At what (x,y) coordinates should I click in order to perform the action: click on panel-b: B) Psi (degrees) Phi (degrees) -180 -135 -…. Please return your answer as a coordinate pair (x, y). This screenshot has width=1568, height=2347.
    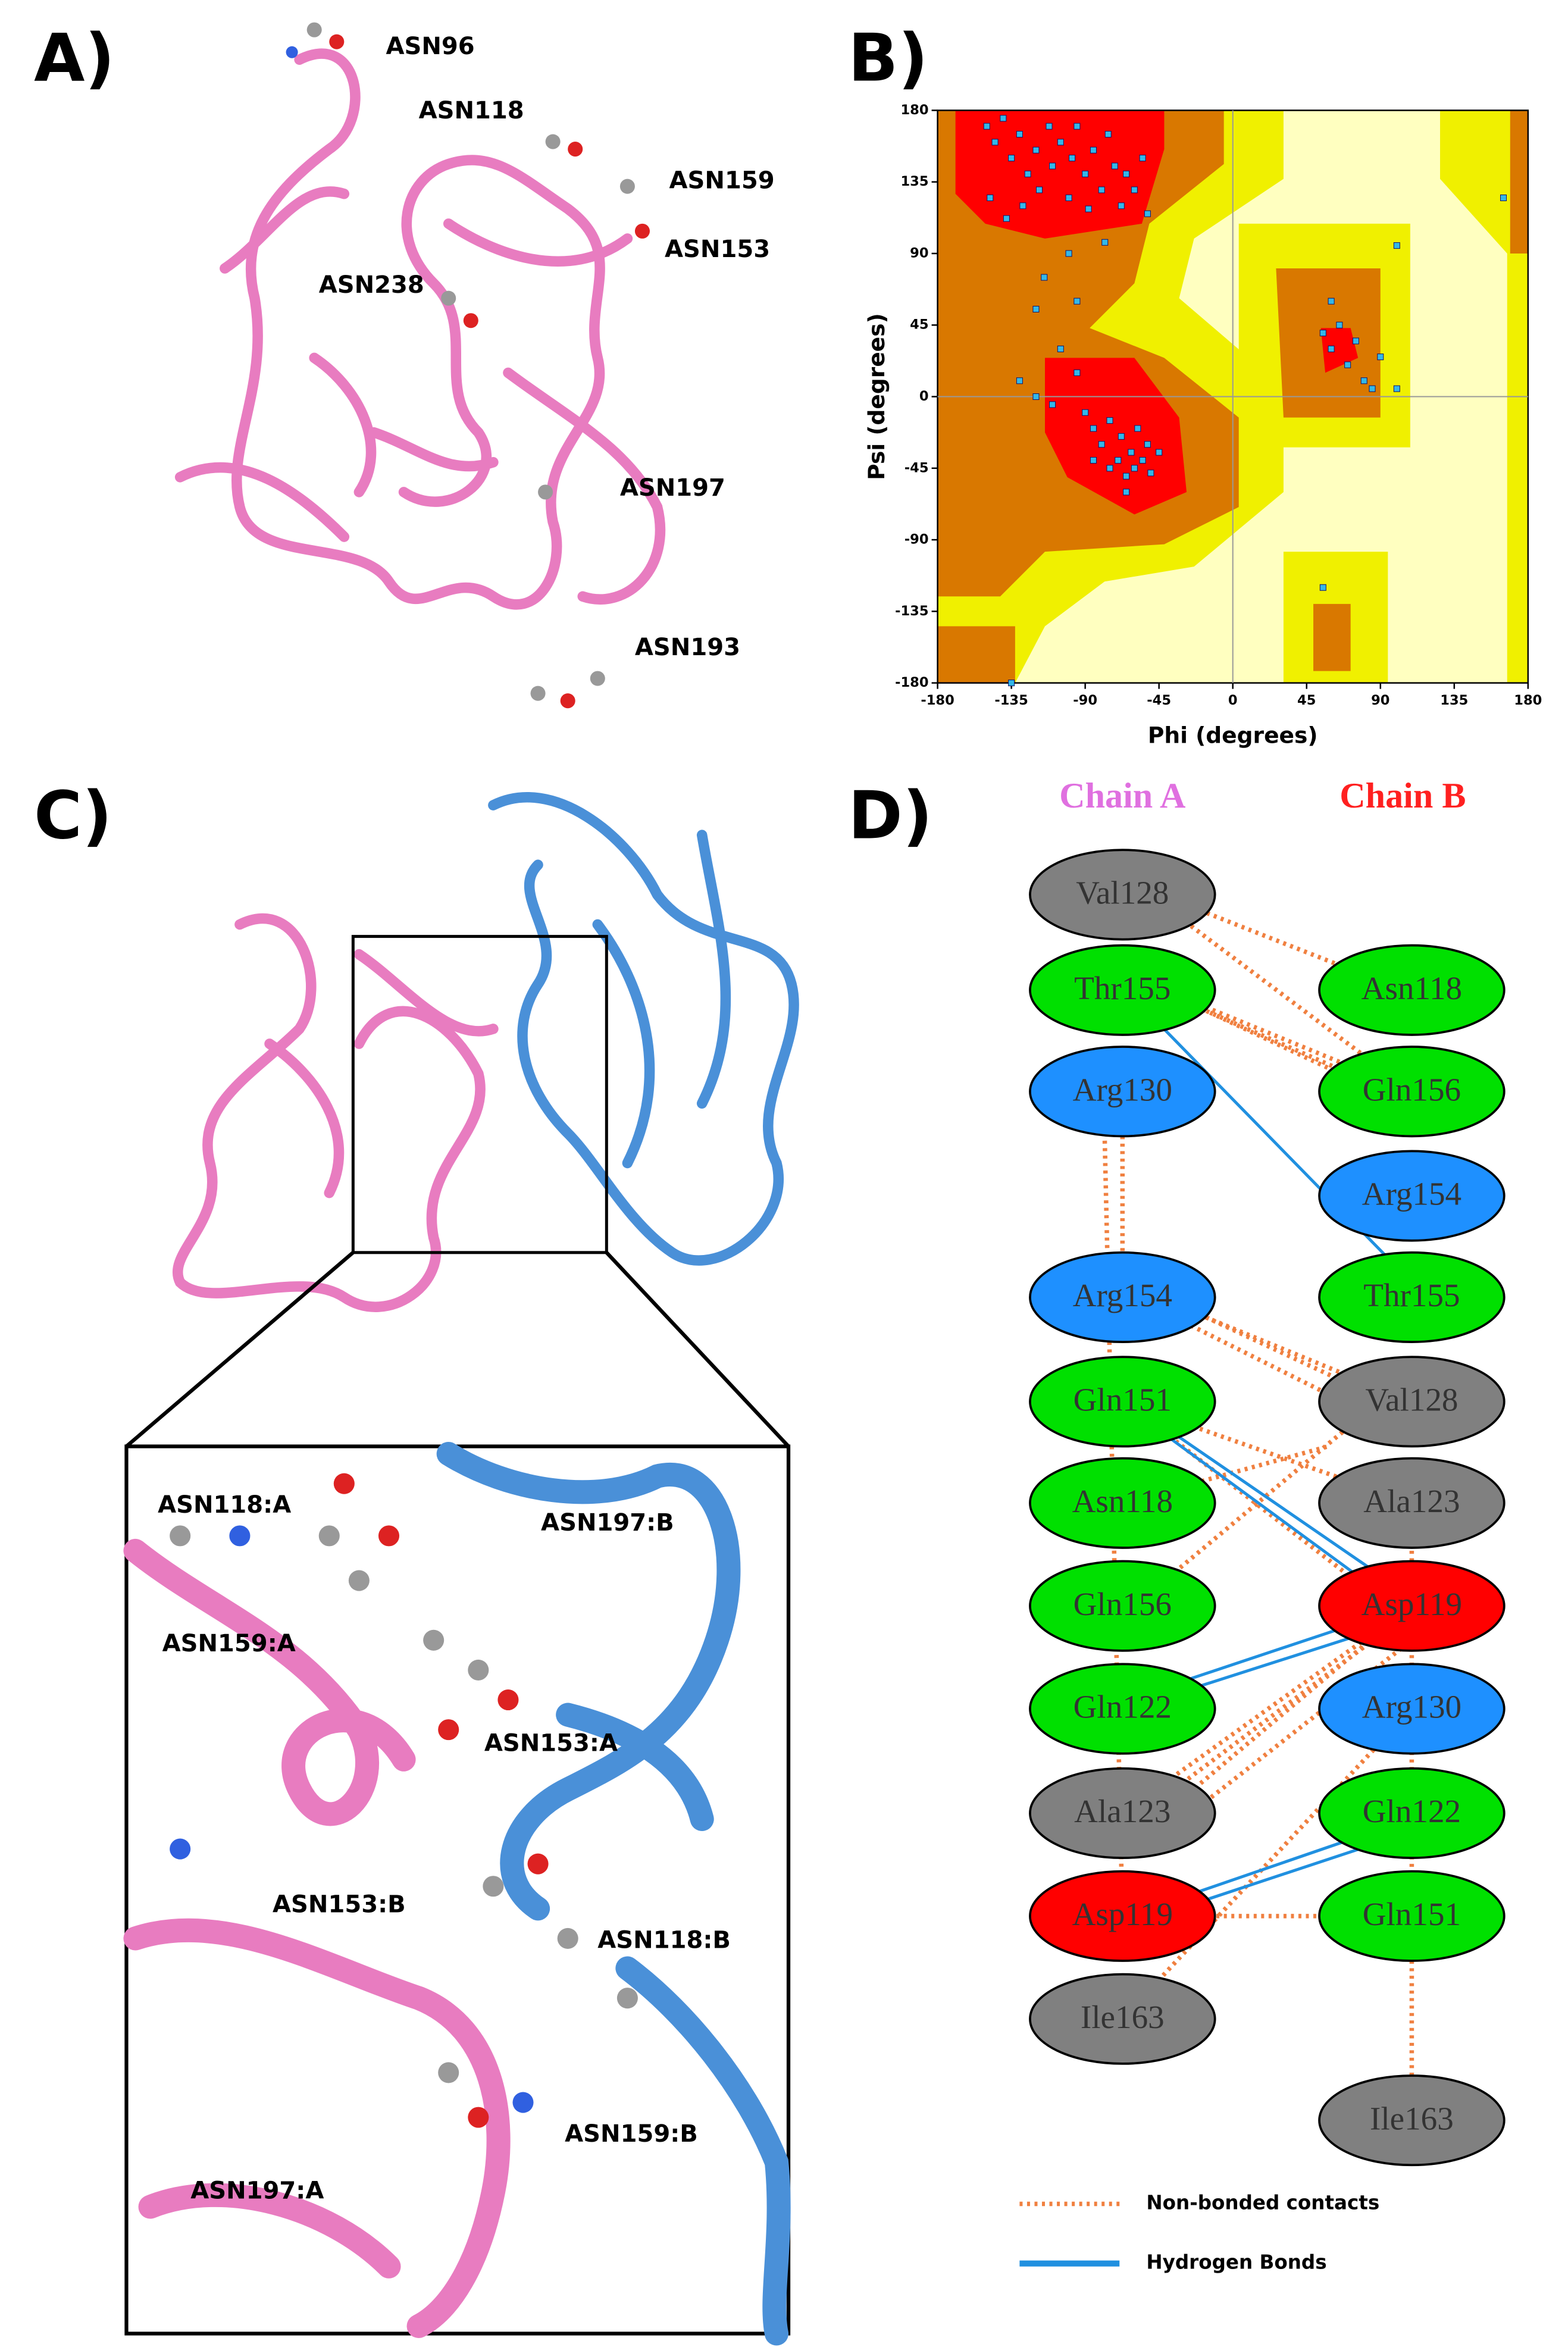
    Looking at the image, I should click on (1195, 385).